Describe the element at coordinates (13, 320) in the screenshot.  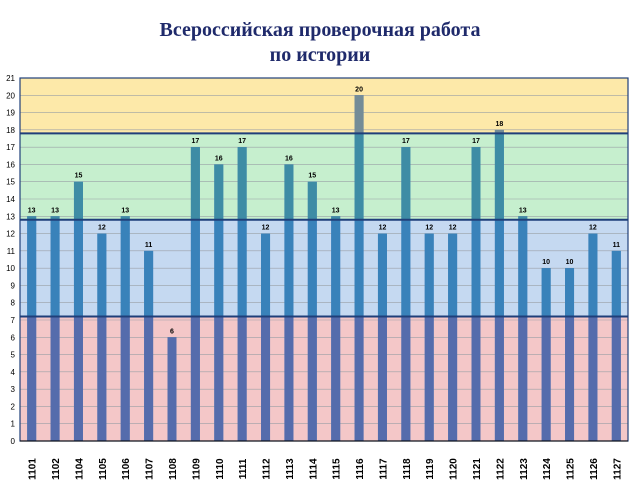
I see `y-tick-label: 7` at that location.